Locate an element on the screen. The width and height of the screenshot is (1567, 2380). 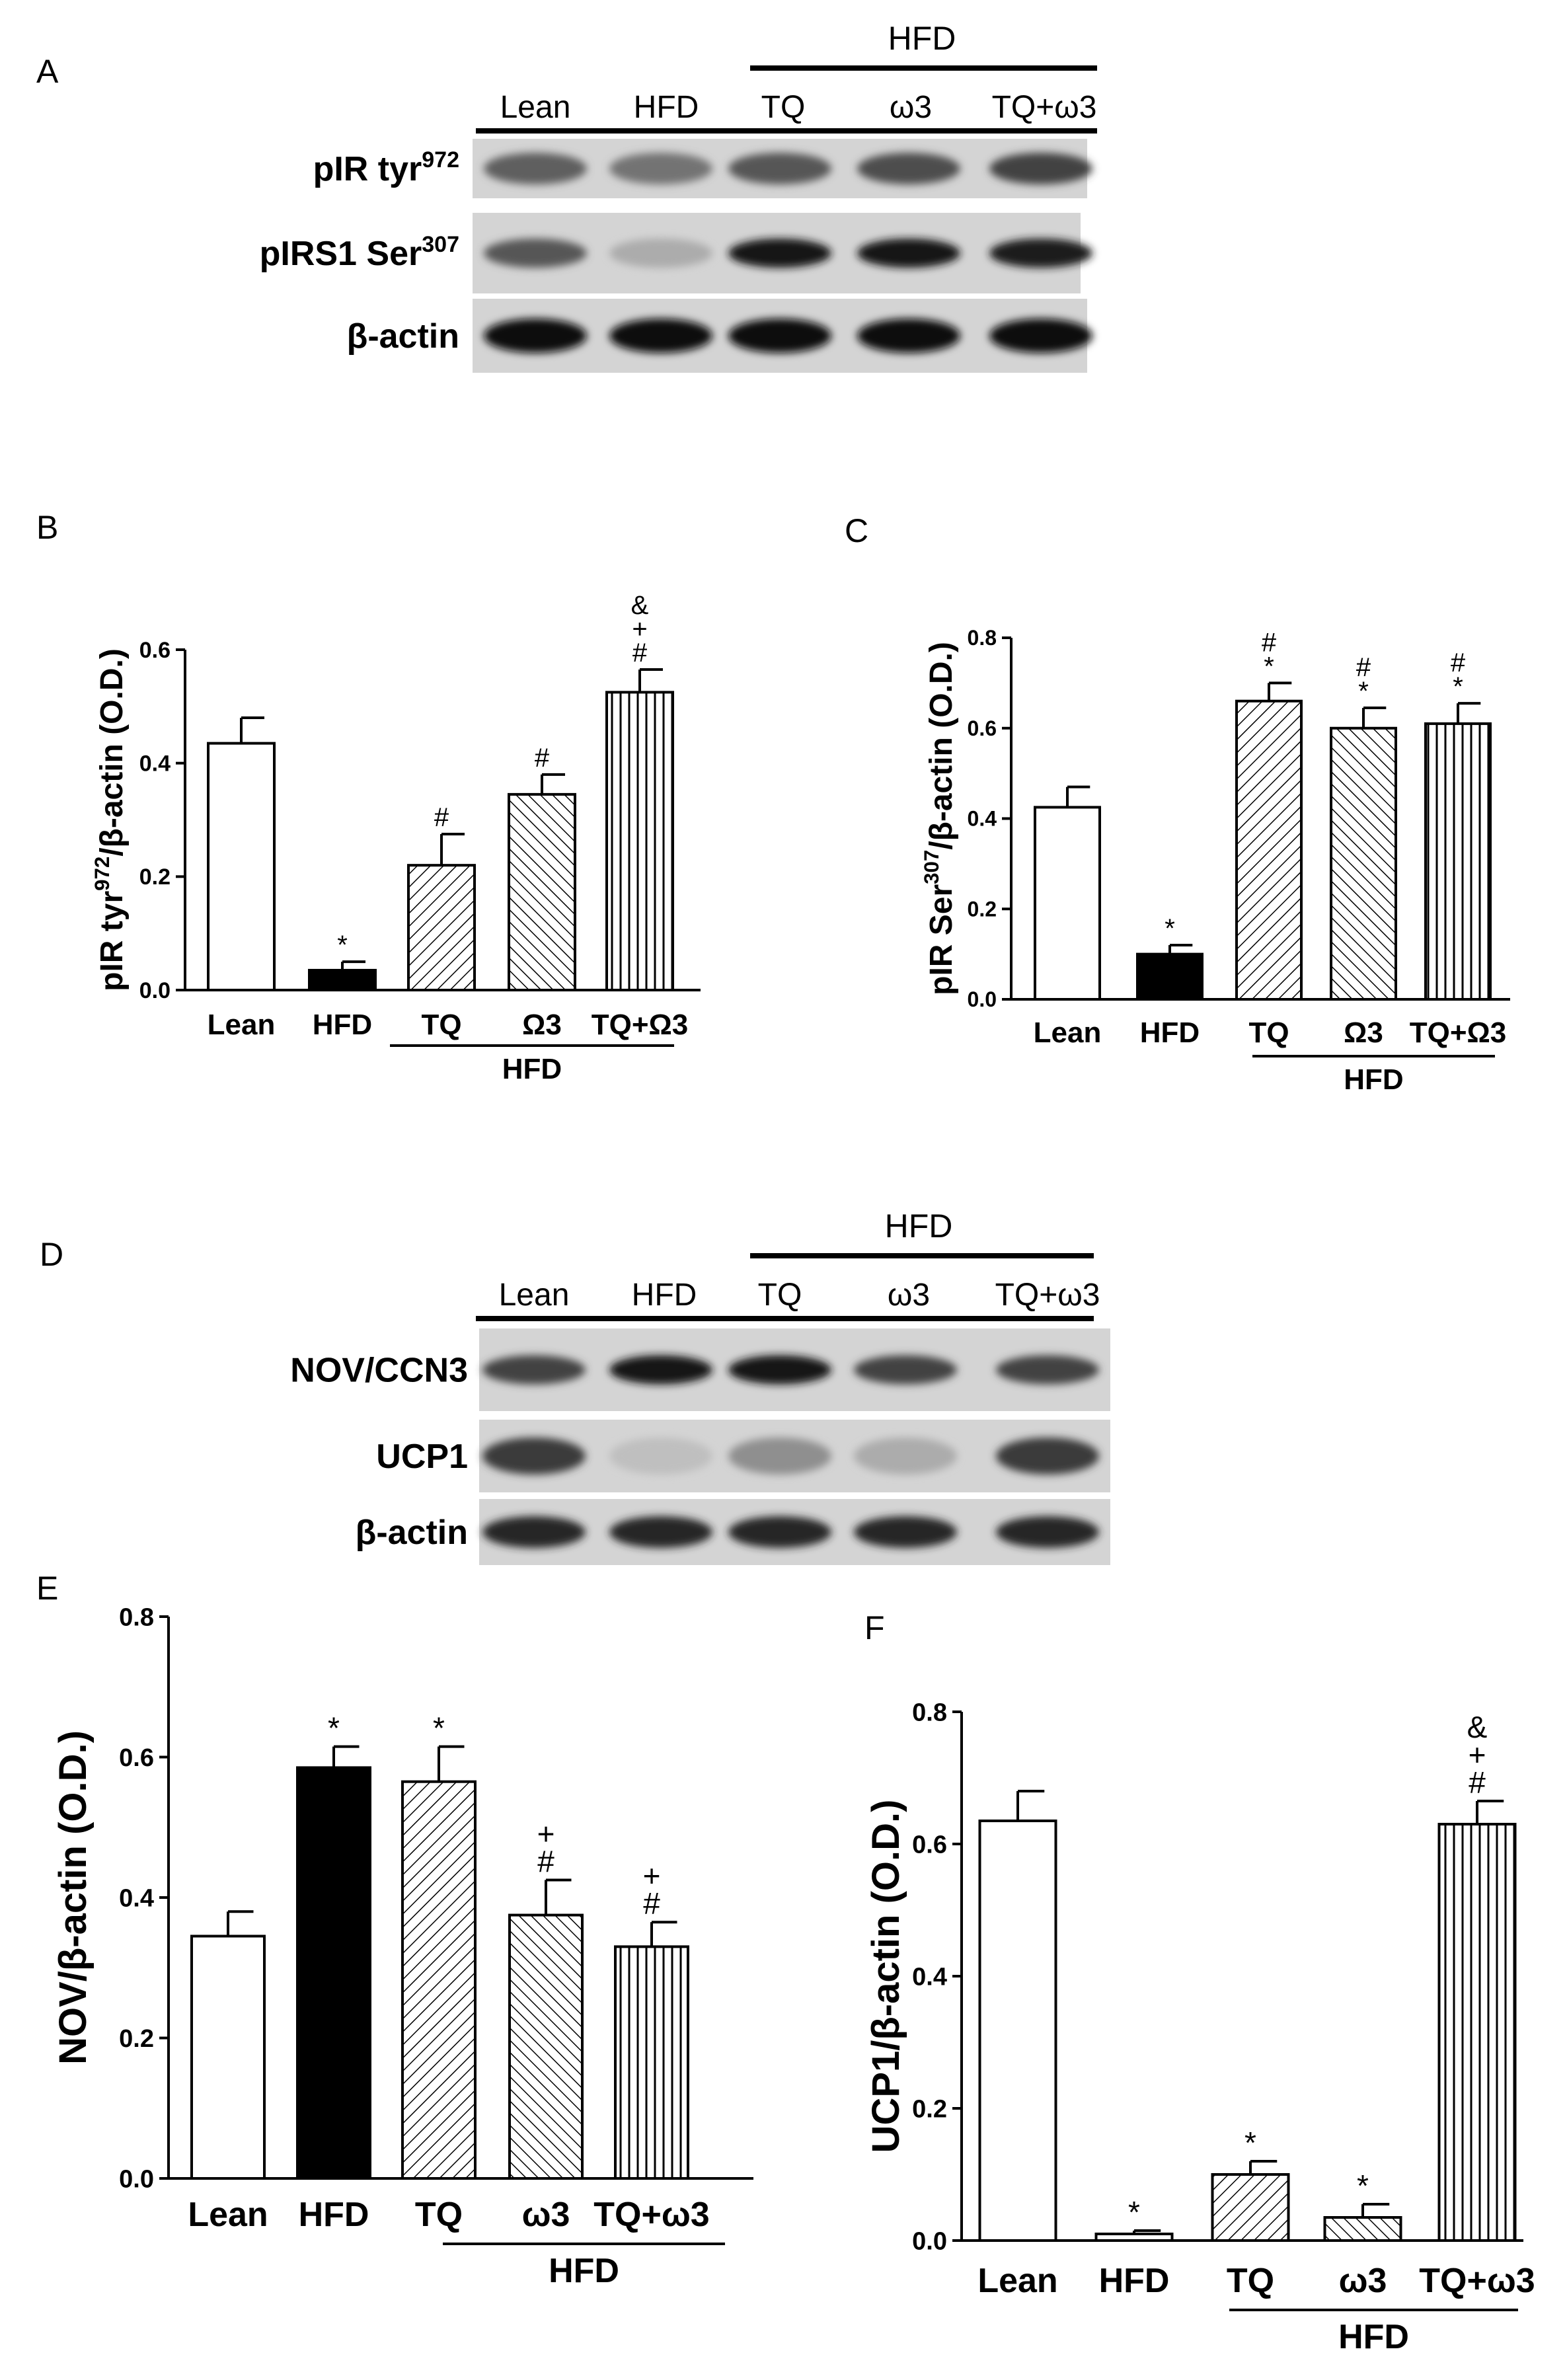
bar-TQ+ω3 is located at coordinates (1477, 2032).